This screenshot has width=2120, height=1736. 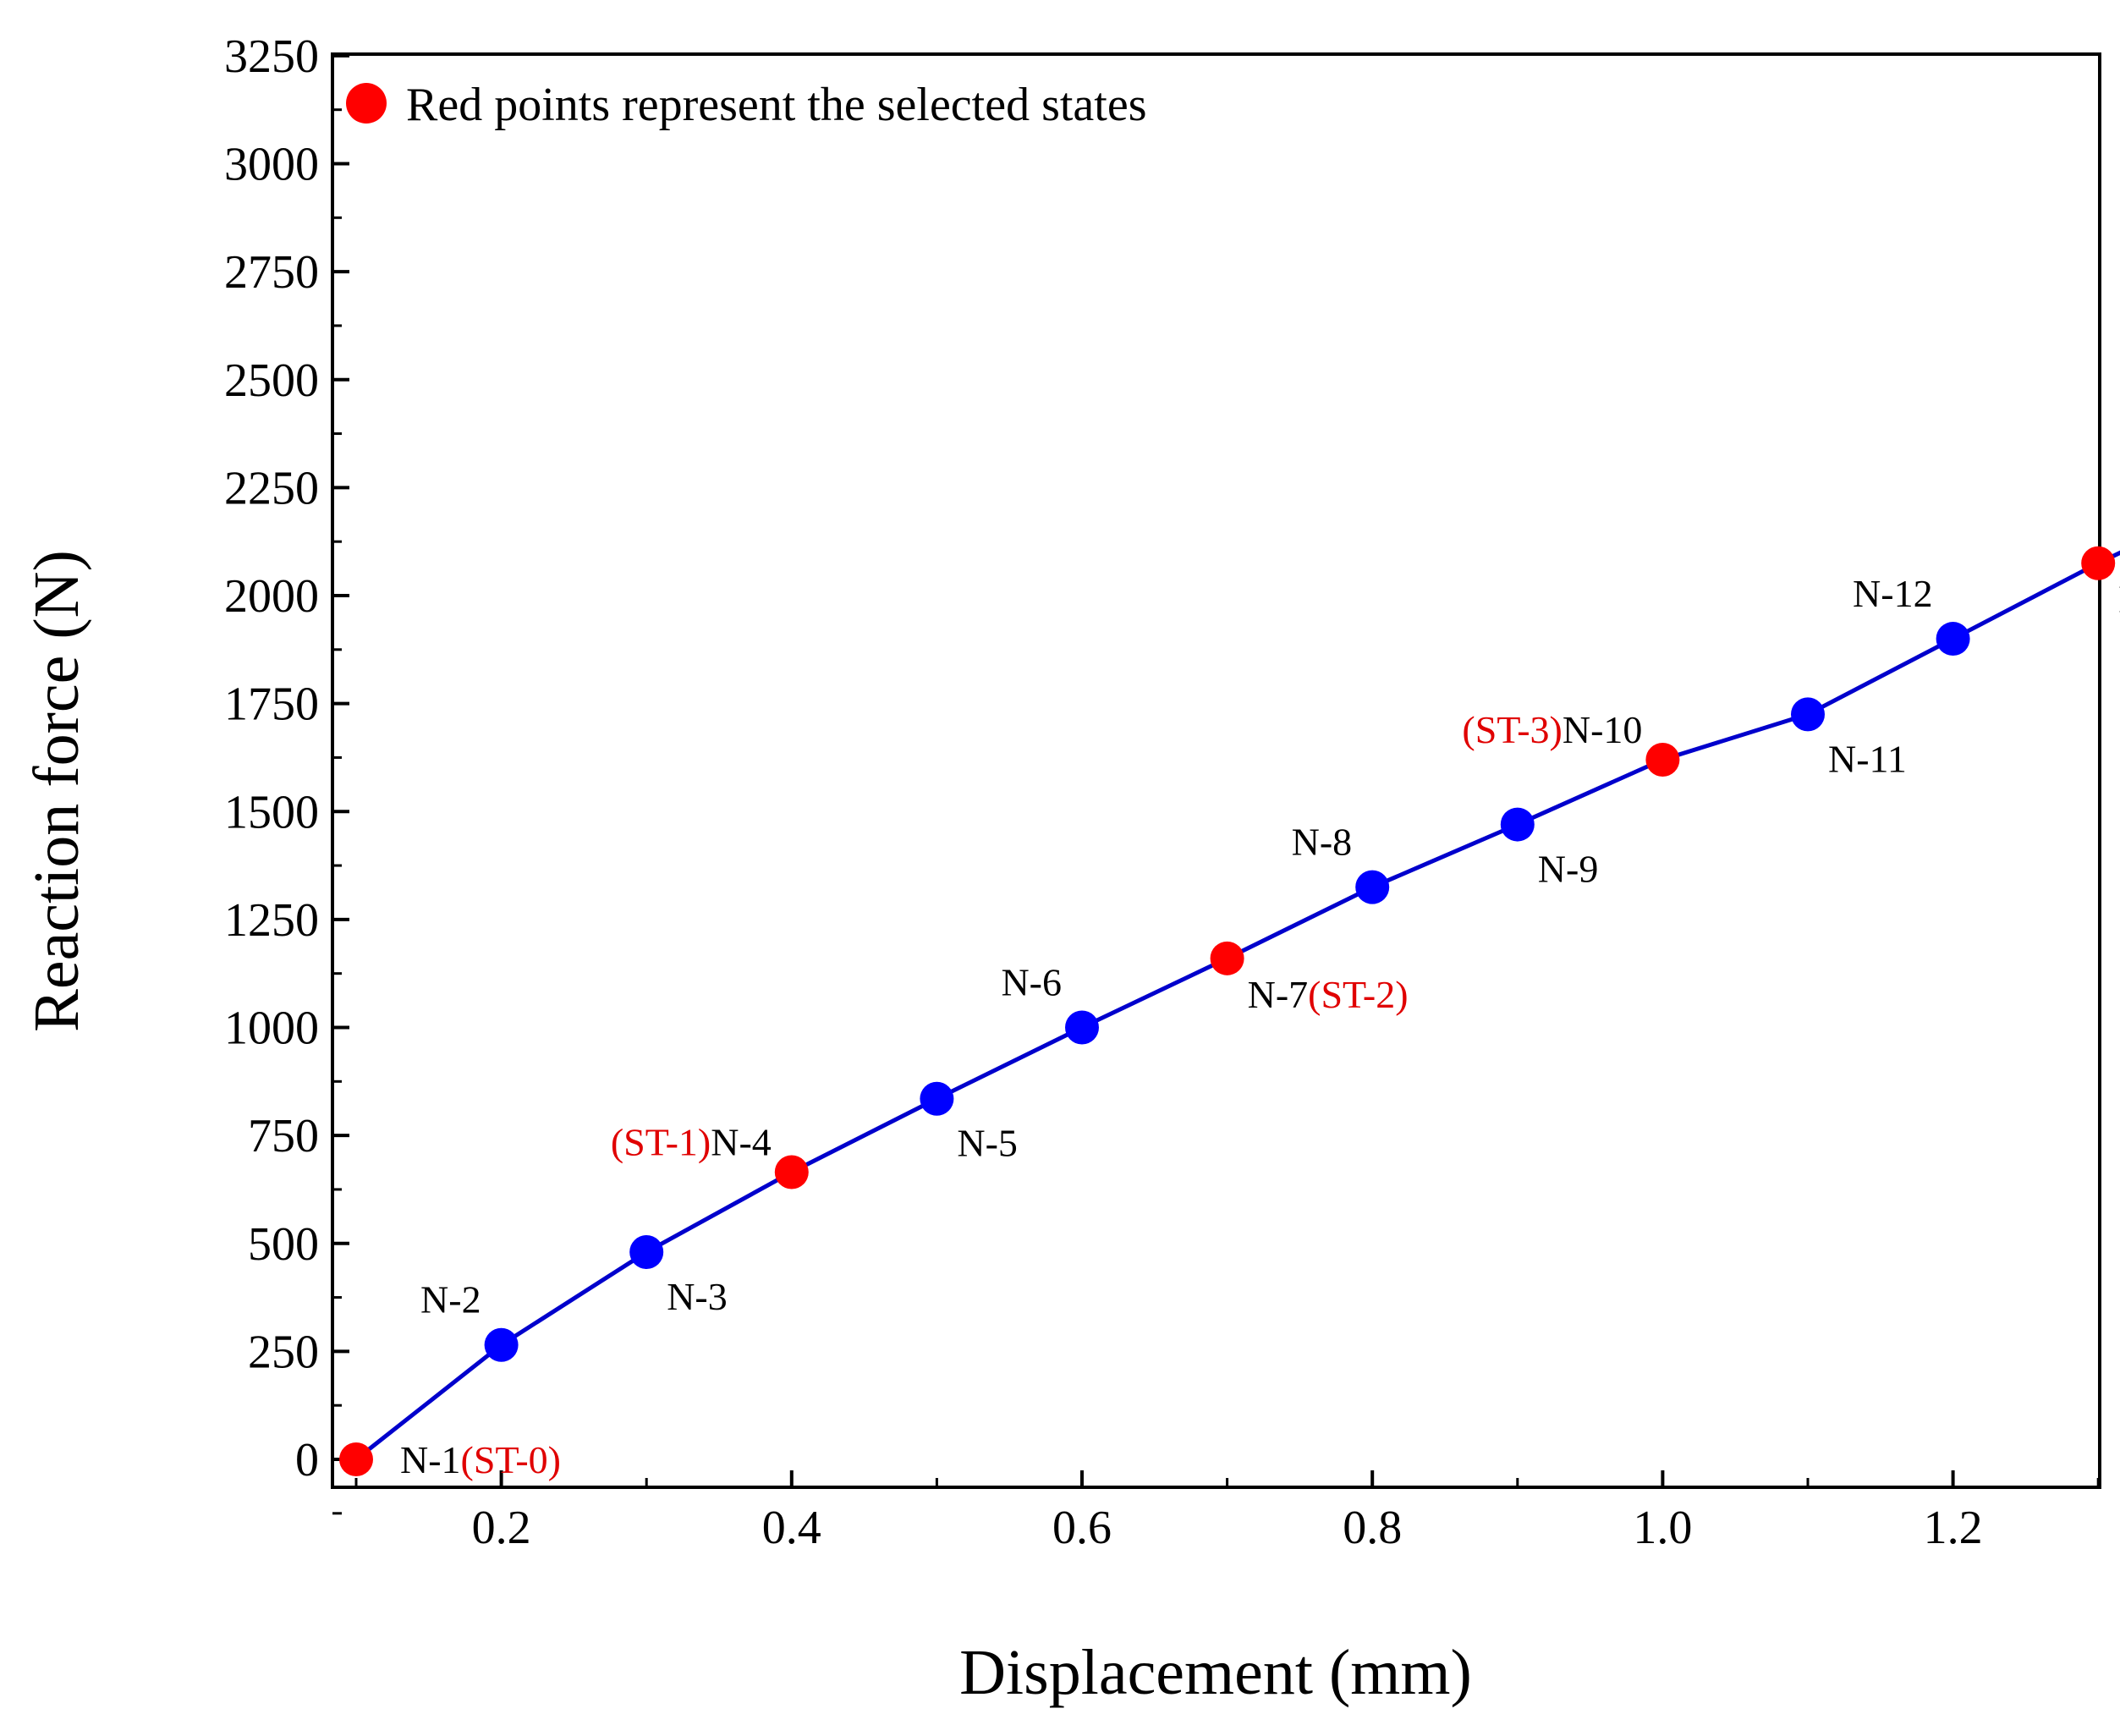 I want to click on y-tick-label: 250, so click(x=283, y=1352).